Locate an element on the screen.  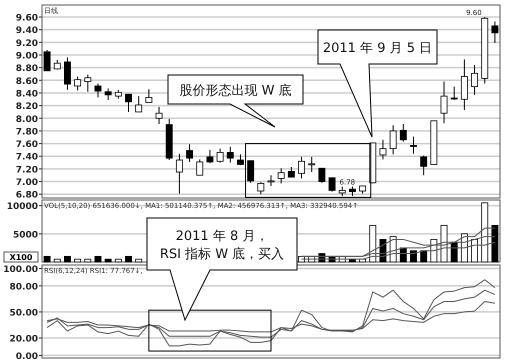
annotation: 2011 年 9 月 5 日 is located at coordinates (377, 48).